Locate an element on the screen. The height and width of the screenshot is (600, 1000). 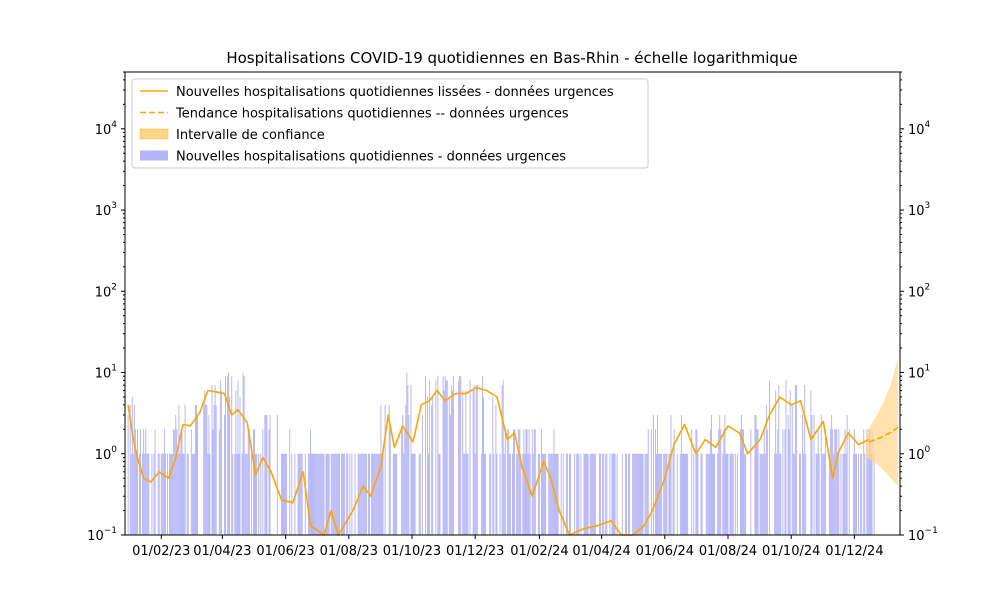
legend-label: Intervalle de confiance is located at coordinates (250, 135).